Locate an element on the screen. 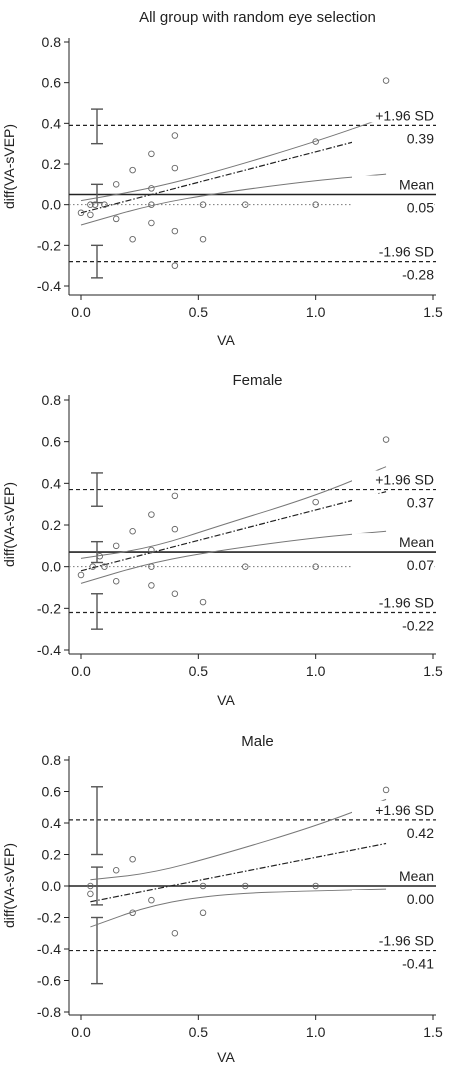 This screenshot has width=451, height=1070. y-axis-label: diff(VA-sVEP) is located at coordinates (9, 524).